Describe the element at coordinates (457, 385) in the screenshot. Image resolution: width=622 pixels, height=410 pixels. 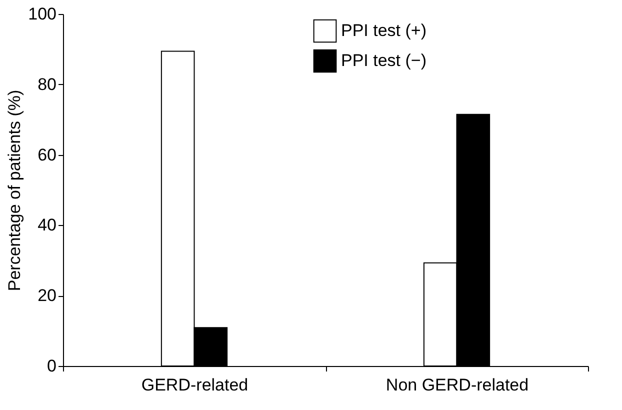
I see `x-tick-label: Non GERD-related` at that location.